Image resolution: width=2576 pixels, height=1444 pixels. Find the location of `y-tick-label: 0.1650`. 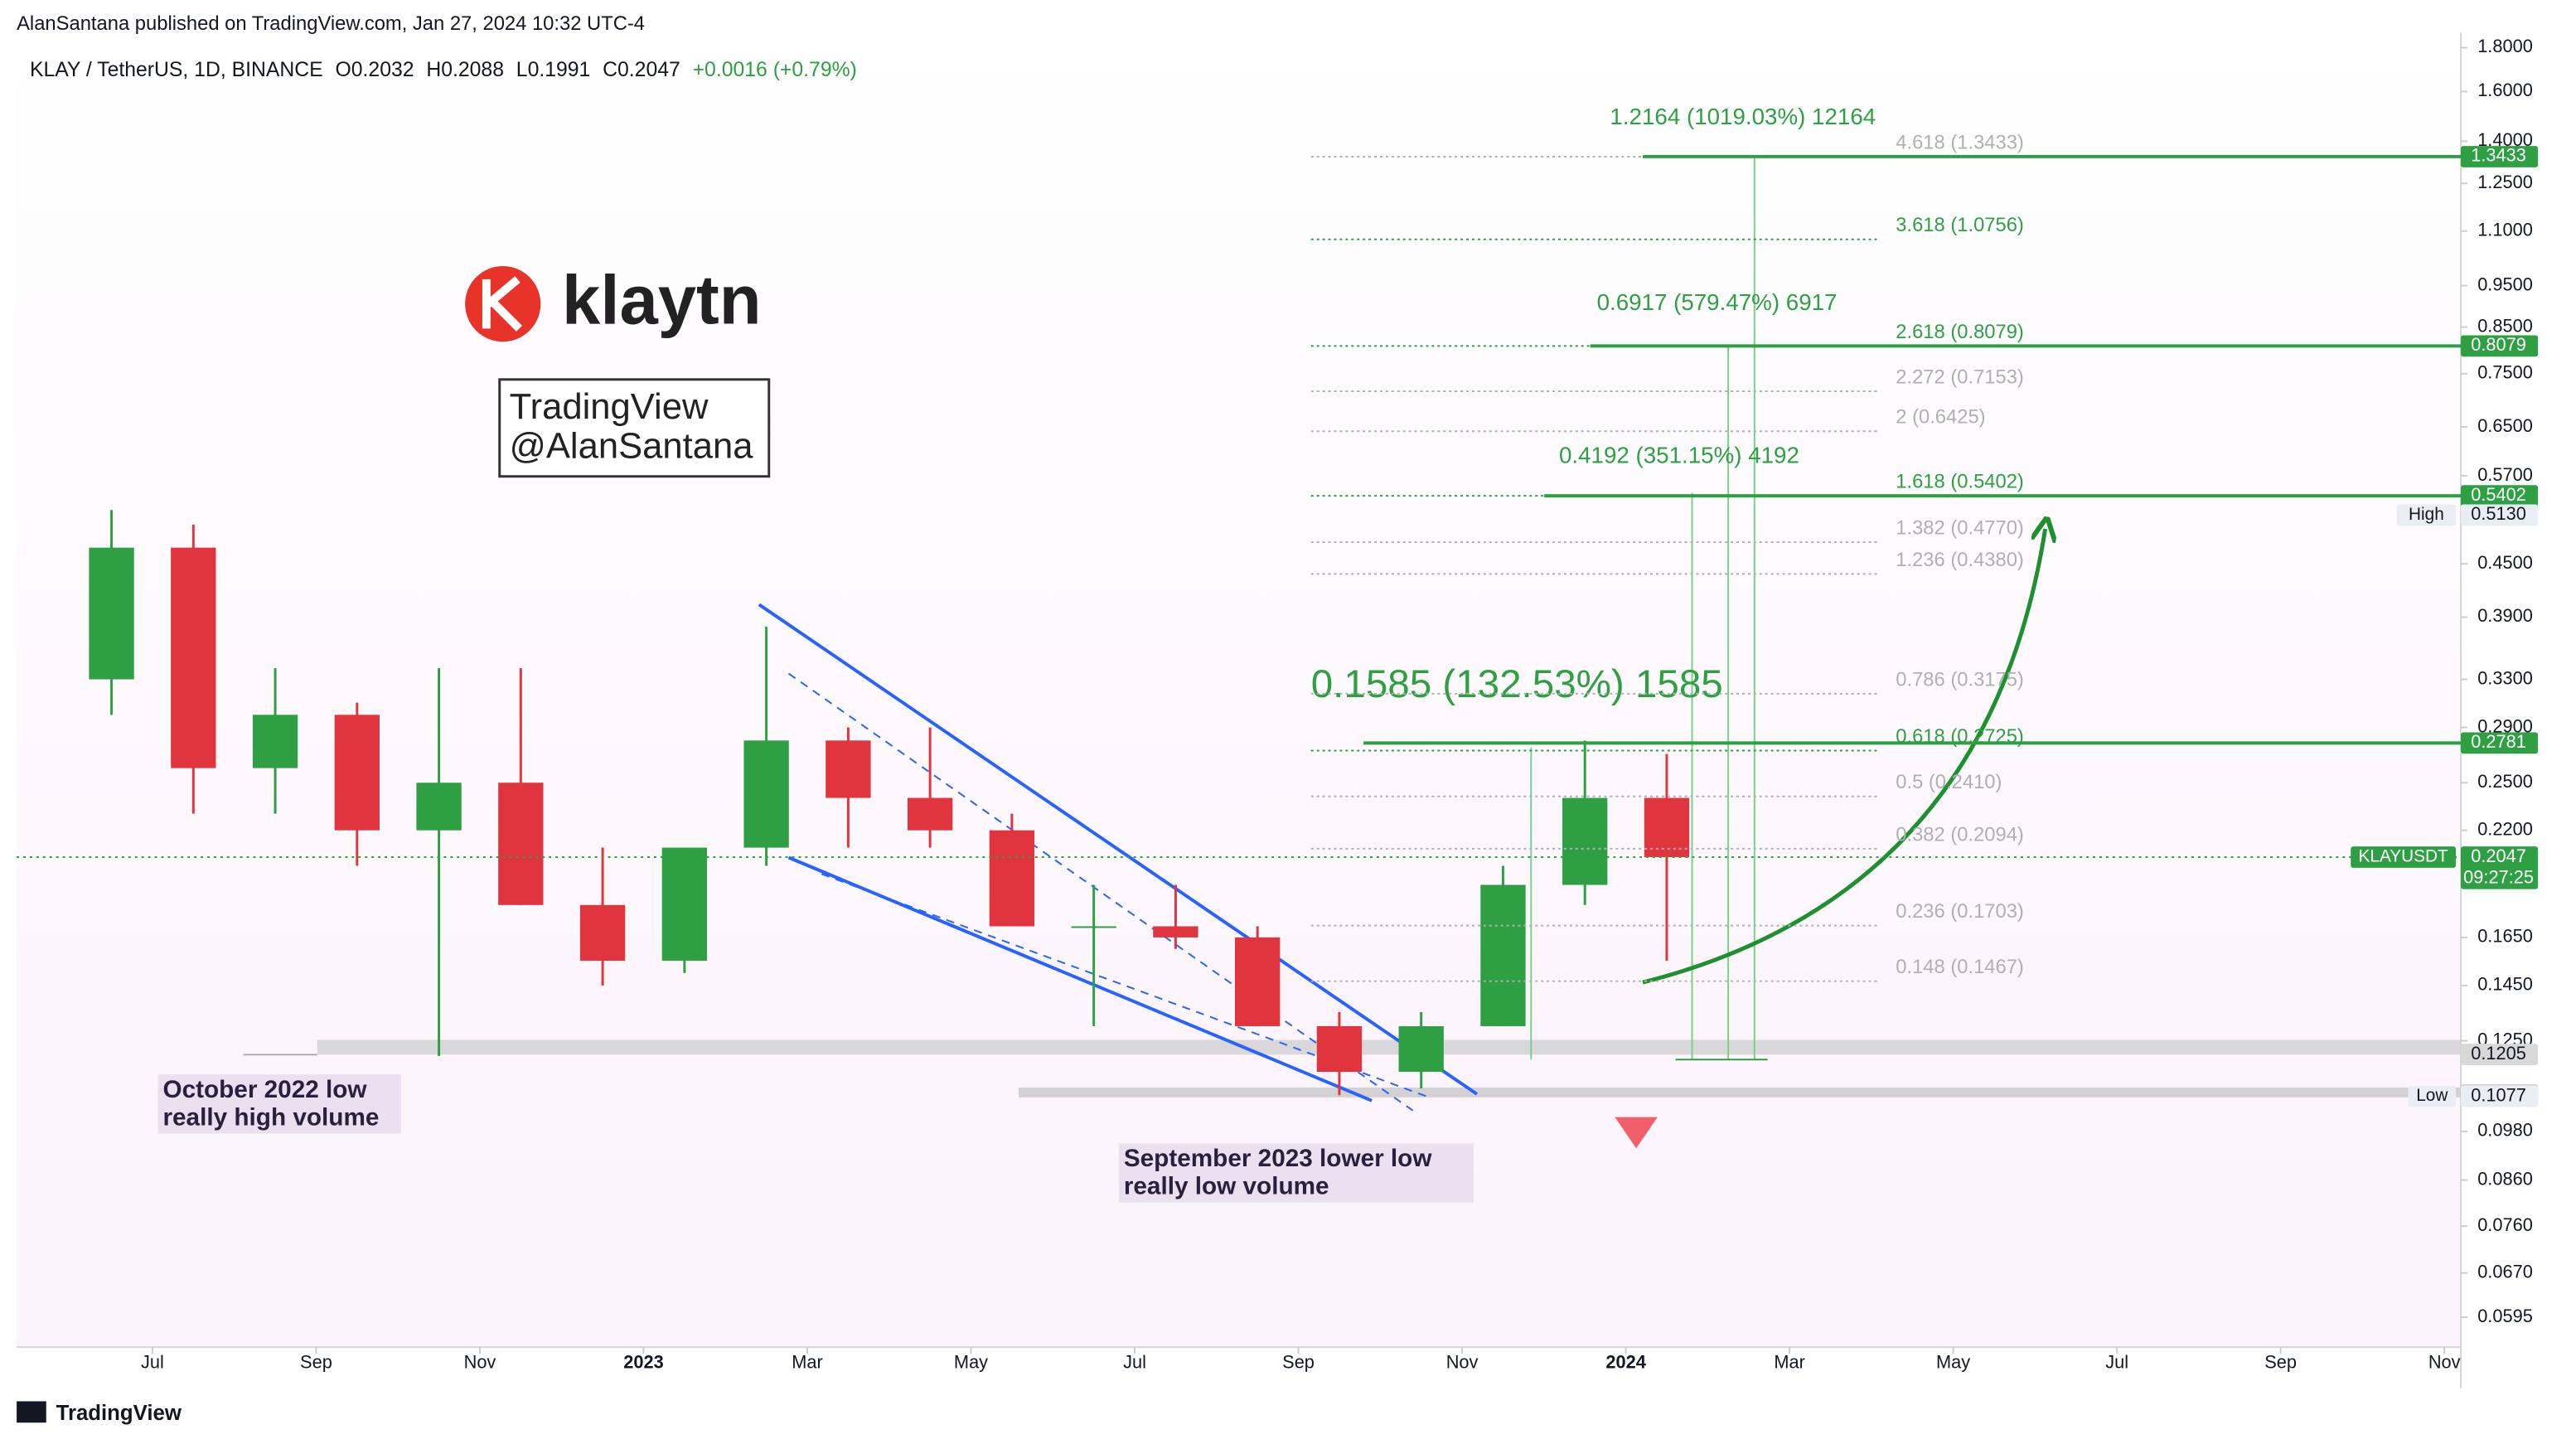

y-tick-label: 0.1650 is located at coordinates (2505, 936).